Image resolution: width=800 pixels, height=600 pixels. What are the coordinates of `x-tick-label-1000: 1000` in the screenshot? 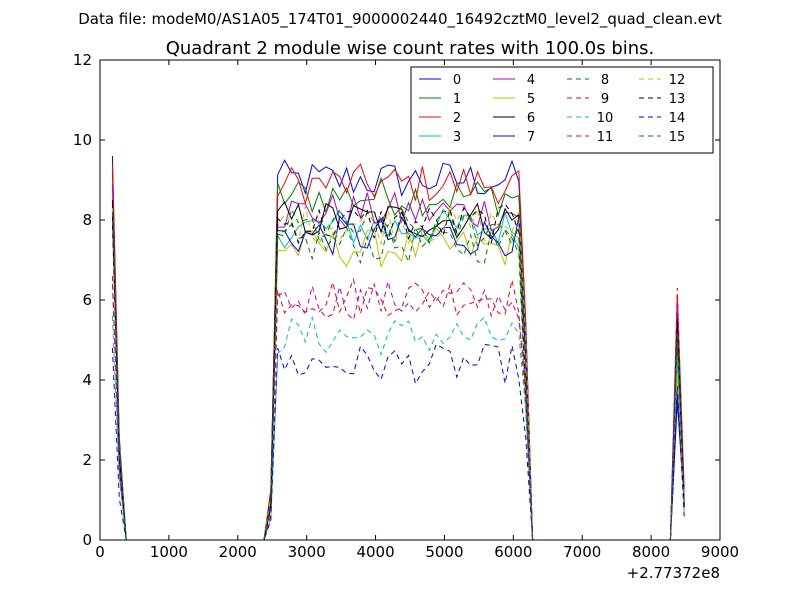 It's located at (169, 552).